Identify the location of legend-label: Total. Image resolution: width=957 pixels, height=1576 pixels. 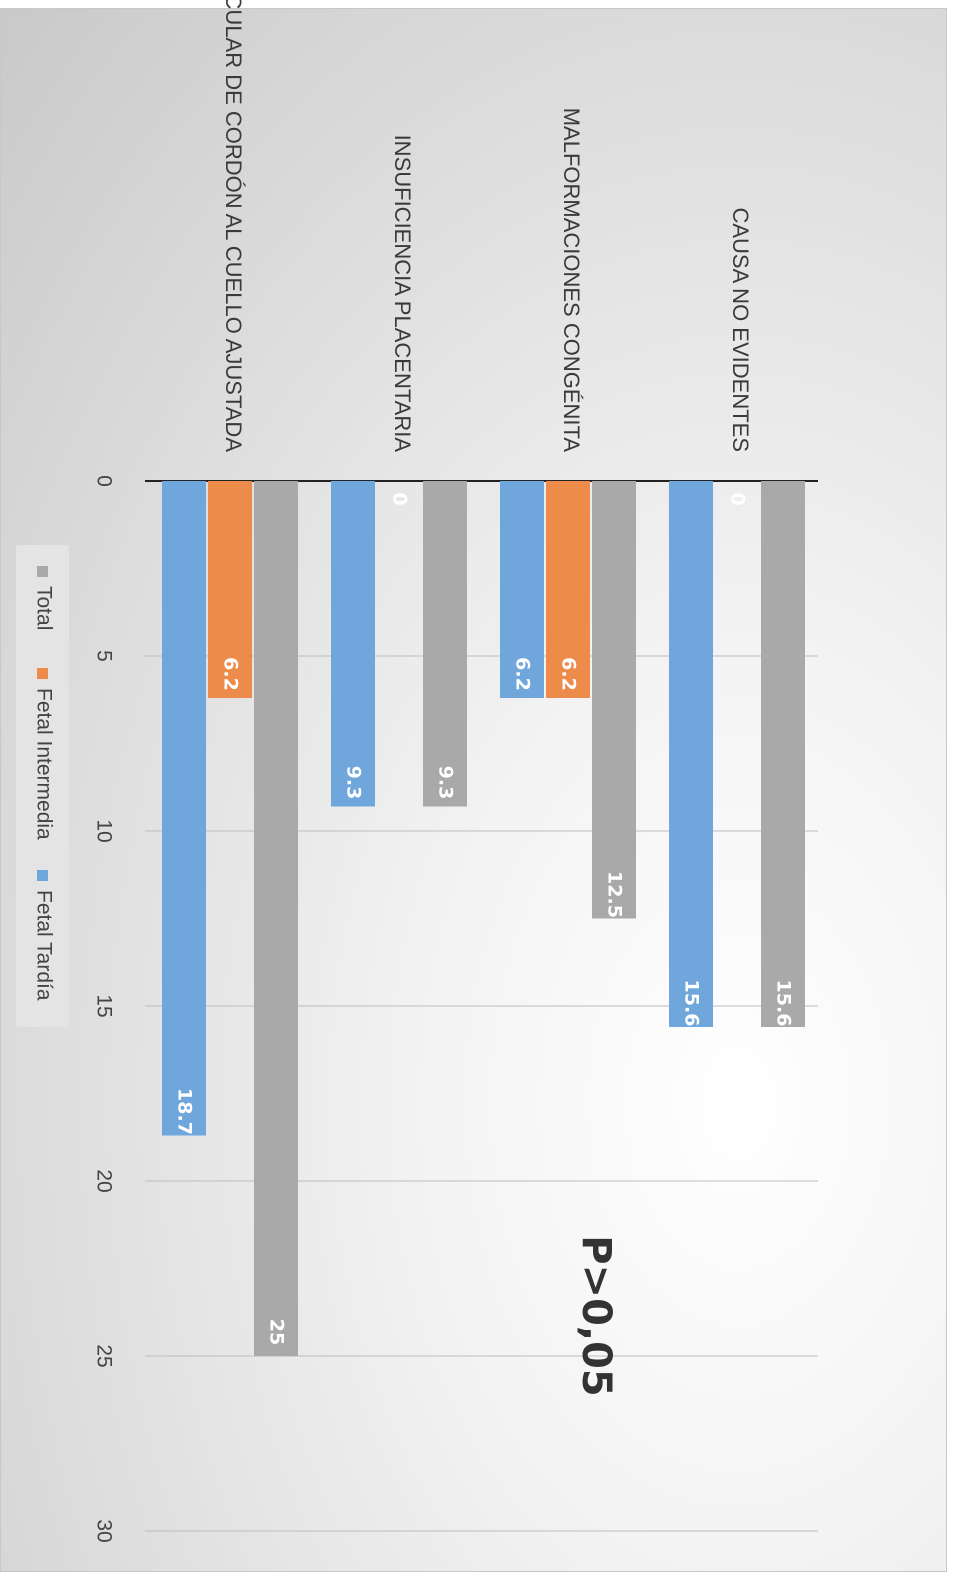
(43, 608).